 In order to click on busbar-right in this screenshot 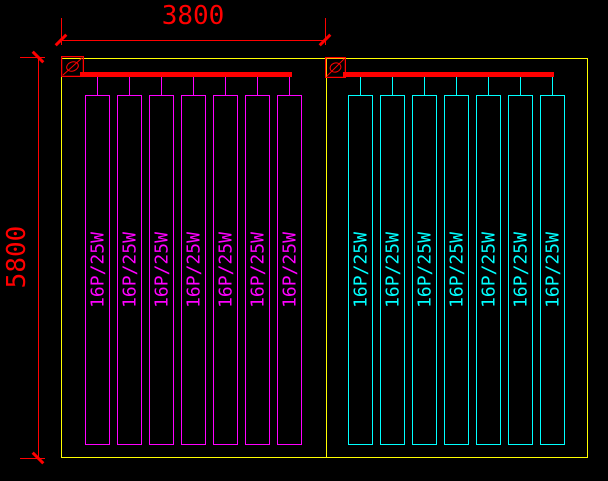, I will do `click(448, 74)`.